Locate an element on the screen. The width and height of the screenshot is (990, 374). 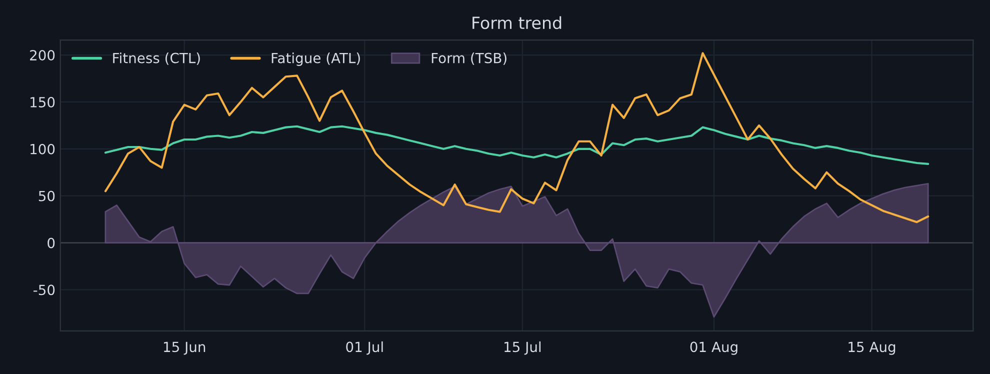
y-tick-label: -50 is located at coordinates (44, 290).